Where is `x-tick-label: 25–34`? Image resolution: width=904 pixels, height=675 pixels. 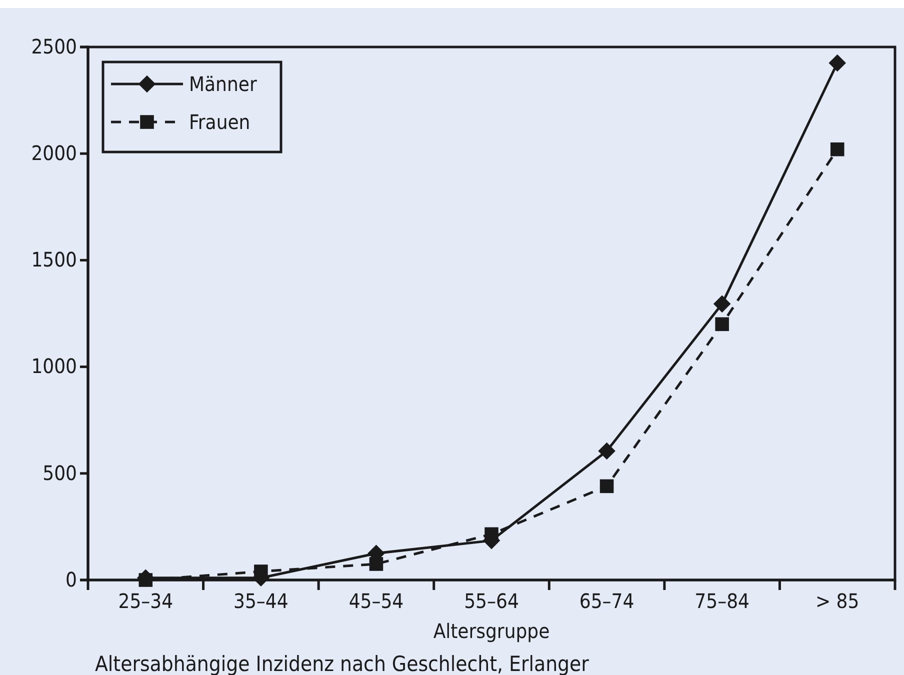 x-tick-label: 25–34 is located at coordinates (146, 601).